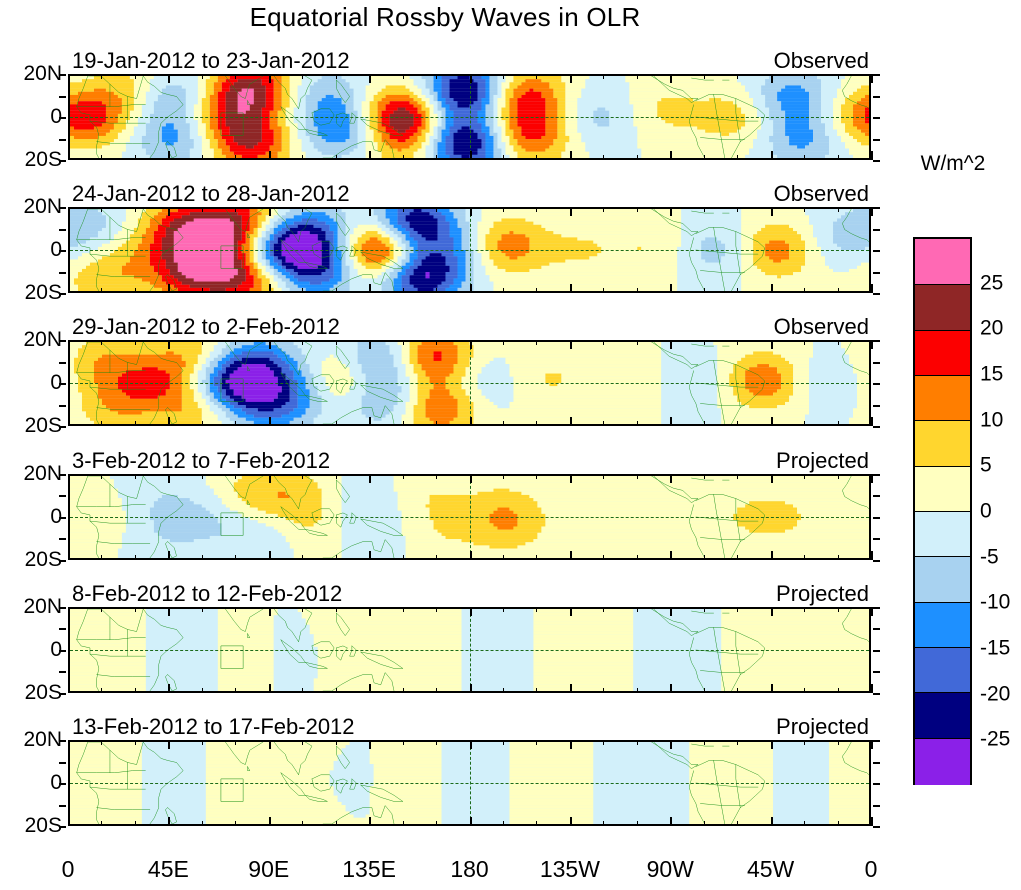  I want to click on colorbar-tick-label: 25, so click(992, 283).